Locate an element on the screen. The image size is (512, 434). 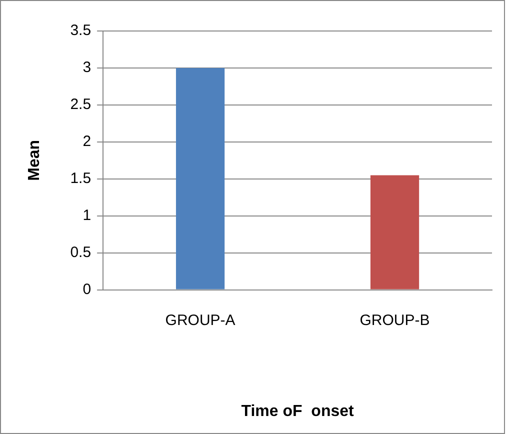
x-tick-label: GROUP-B is located at coordinates (395, 320).